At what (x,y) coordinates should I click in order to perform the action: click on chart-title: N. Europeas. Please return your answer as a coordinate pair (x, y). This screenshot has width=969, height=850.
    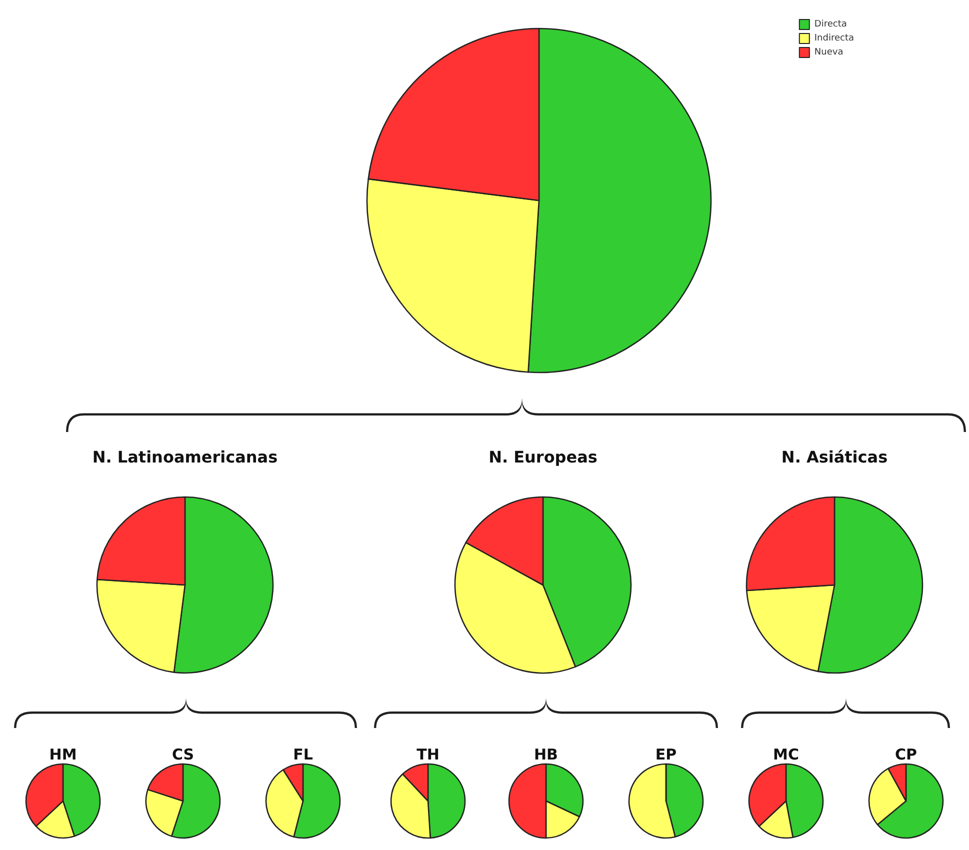
    Looking at the image, I should click on (543, 457).